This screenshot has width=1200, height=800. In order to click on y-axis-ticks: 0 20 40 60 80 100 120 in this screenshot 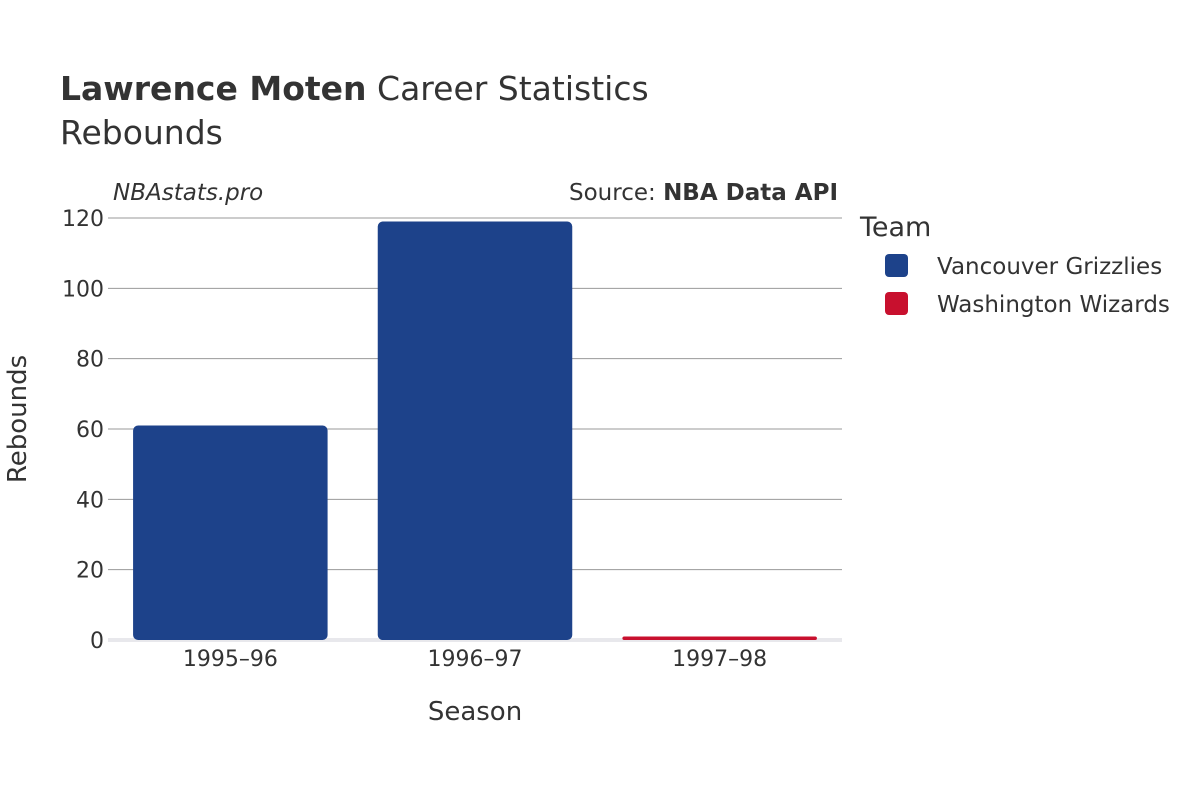, I will do `click(83, 430)`.